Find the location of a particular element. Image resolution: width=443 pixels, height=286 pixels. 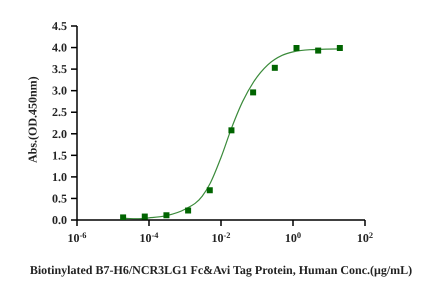

y-tick-label: 2.5 is located at coordinates (59, 112).